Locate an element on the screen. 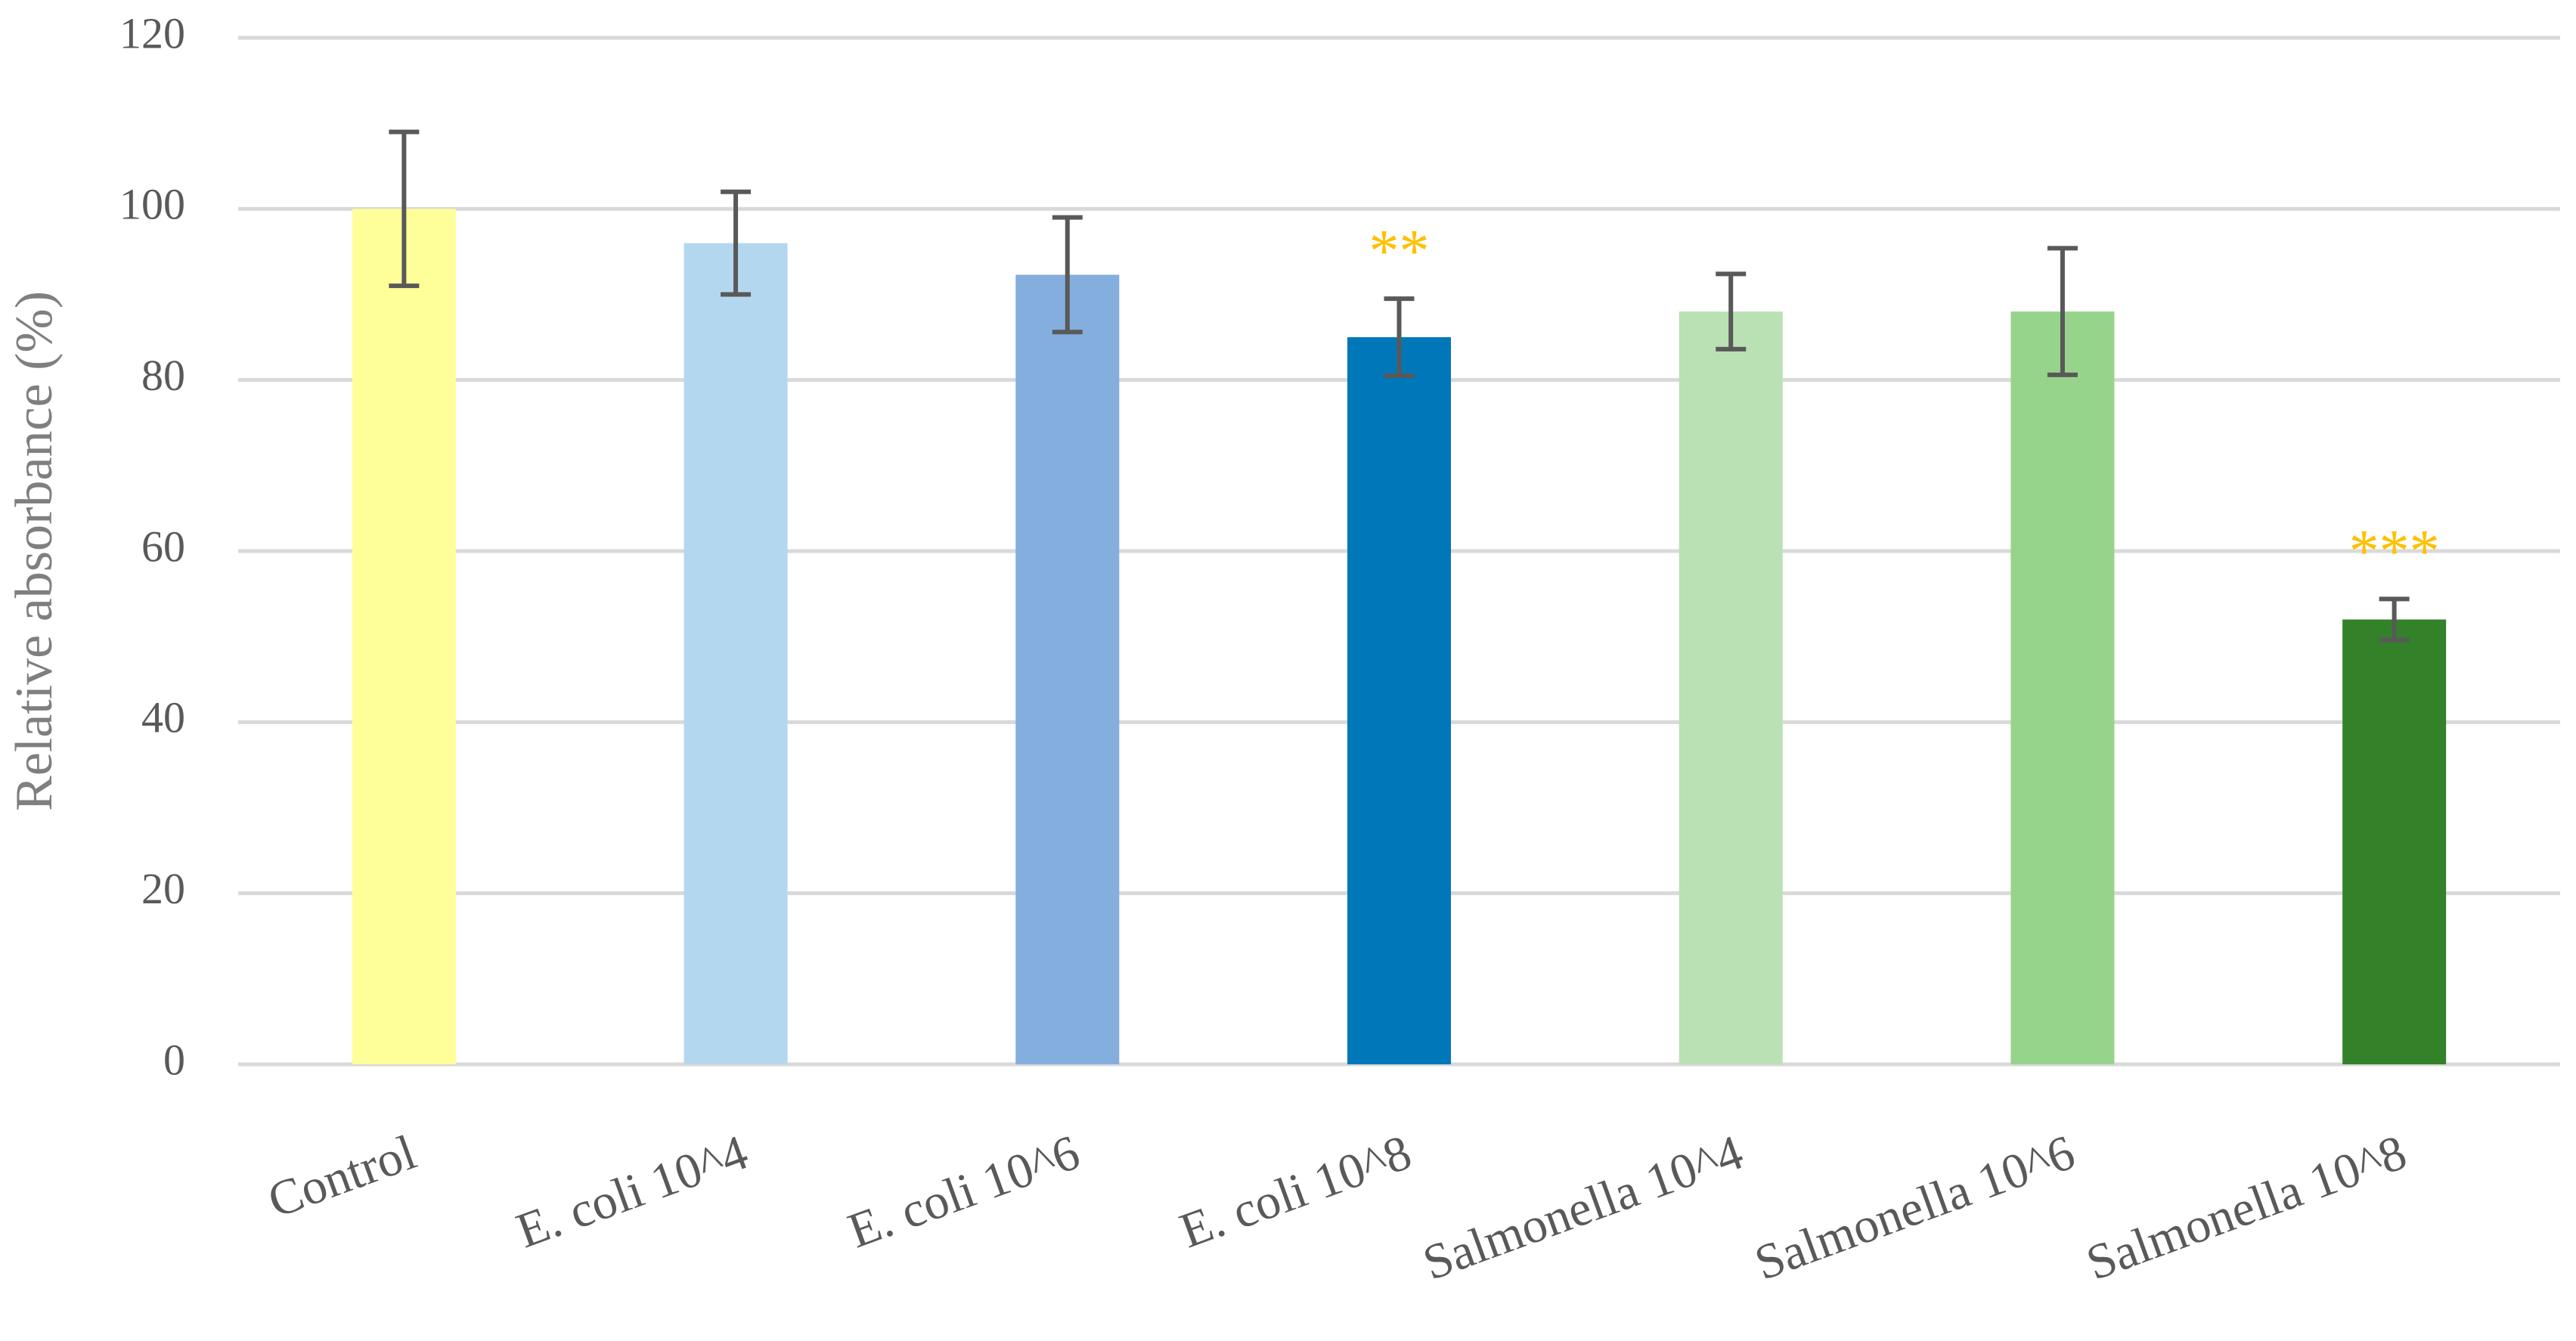  x-tick-label: Salmonella 10^4 is located at coordinates (1583, 1208).